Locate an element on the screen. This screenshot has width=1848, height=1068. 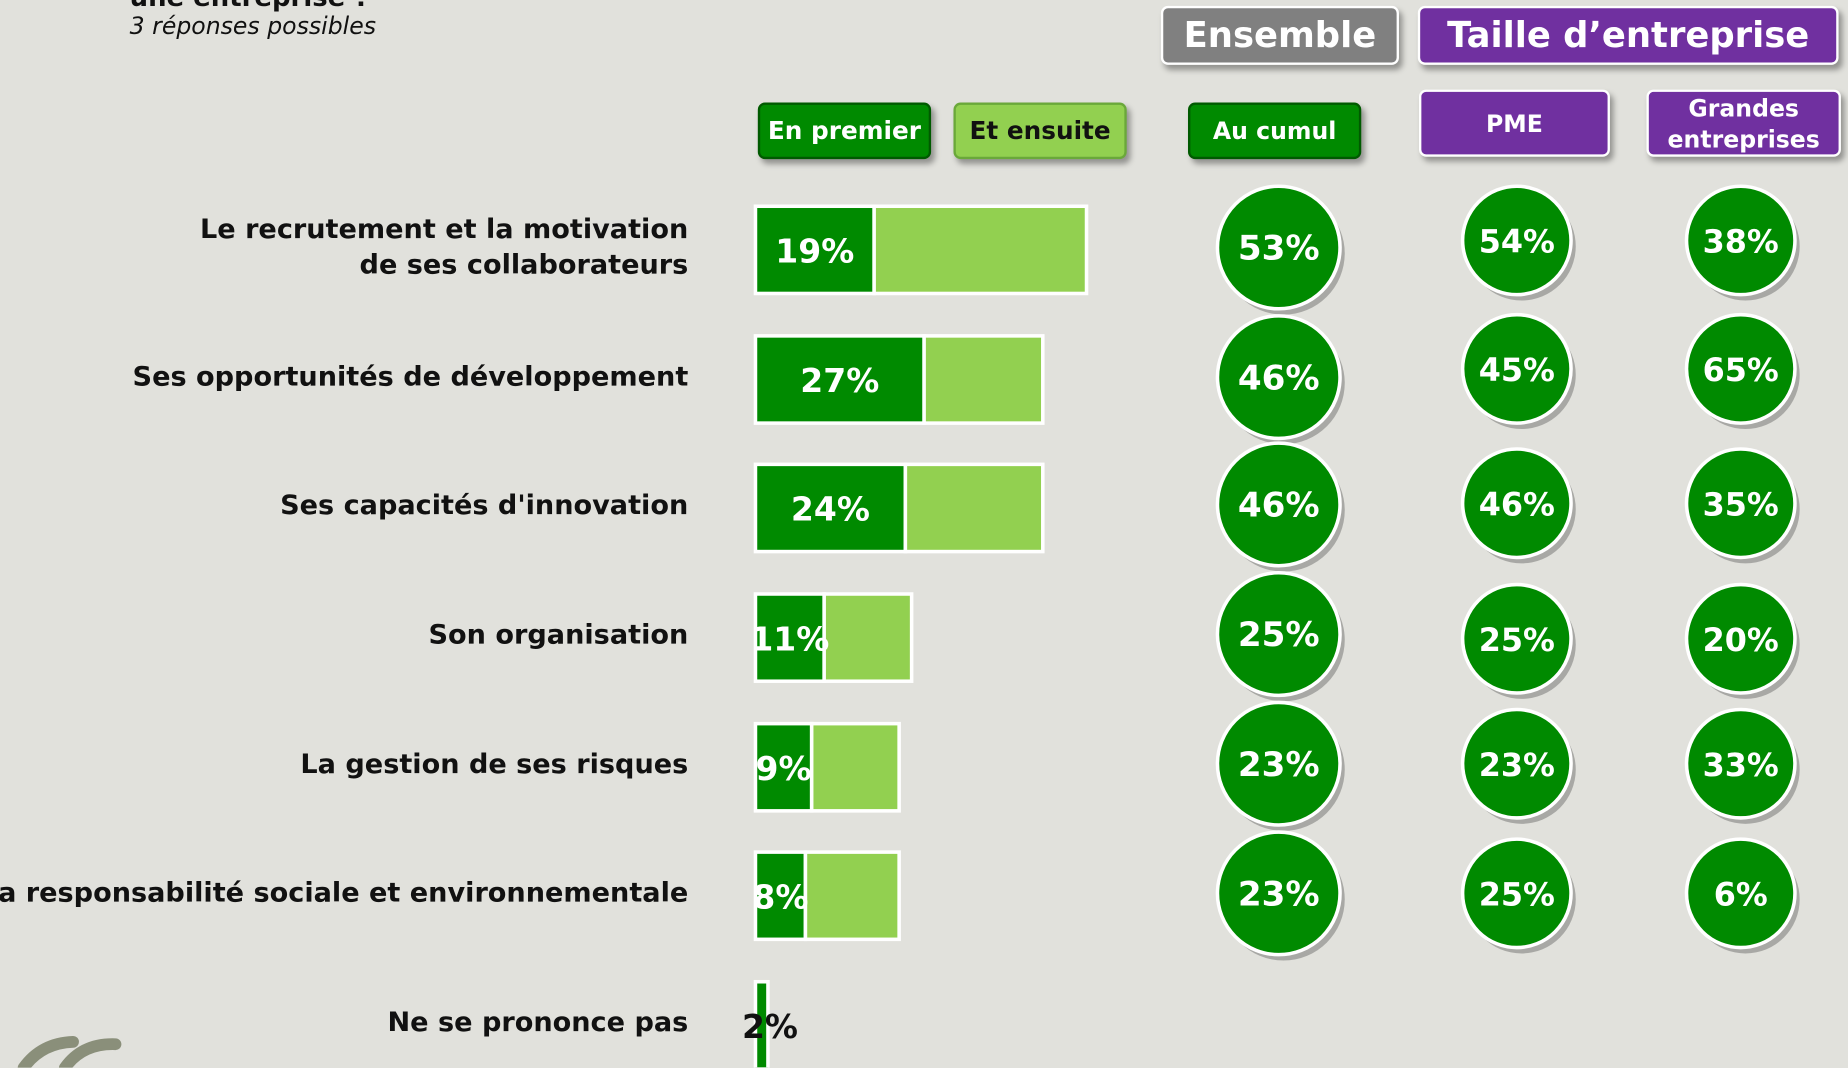
quote-decoration is located at coordinates (69, 1051).